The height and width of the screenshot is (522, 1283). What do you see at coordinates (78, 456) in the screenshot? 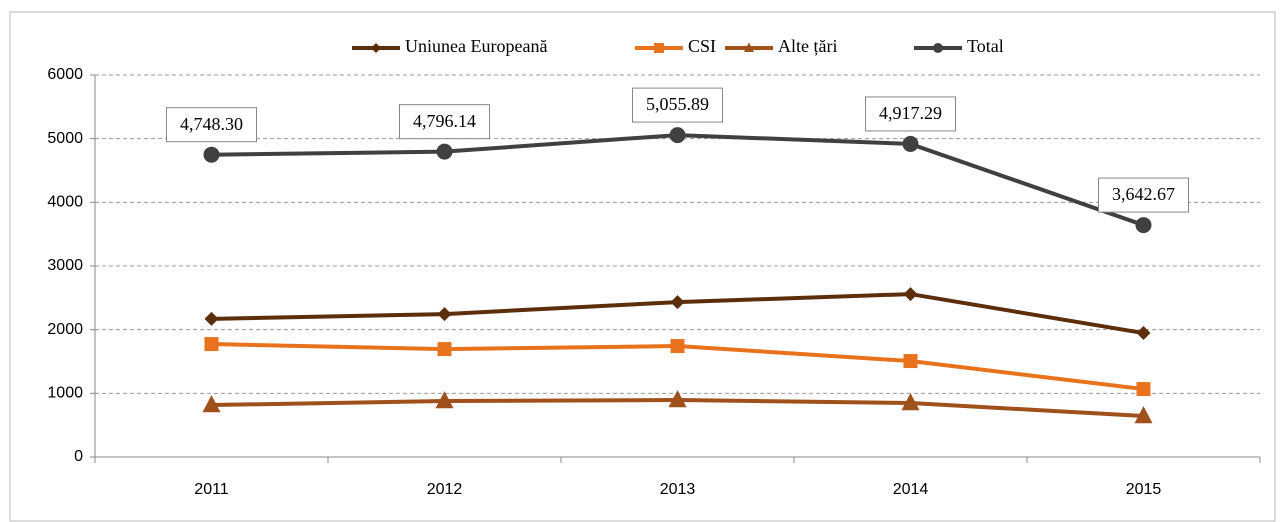
I see `y-tick-label: 0` at bounding box center [78, 456].